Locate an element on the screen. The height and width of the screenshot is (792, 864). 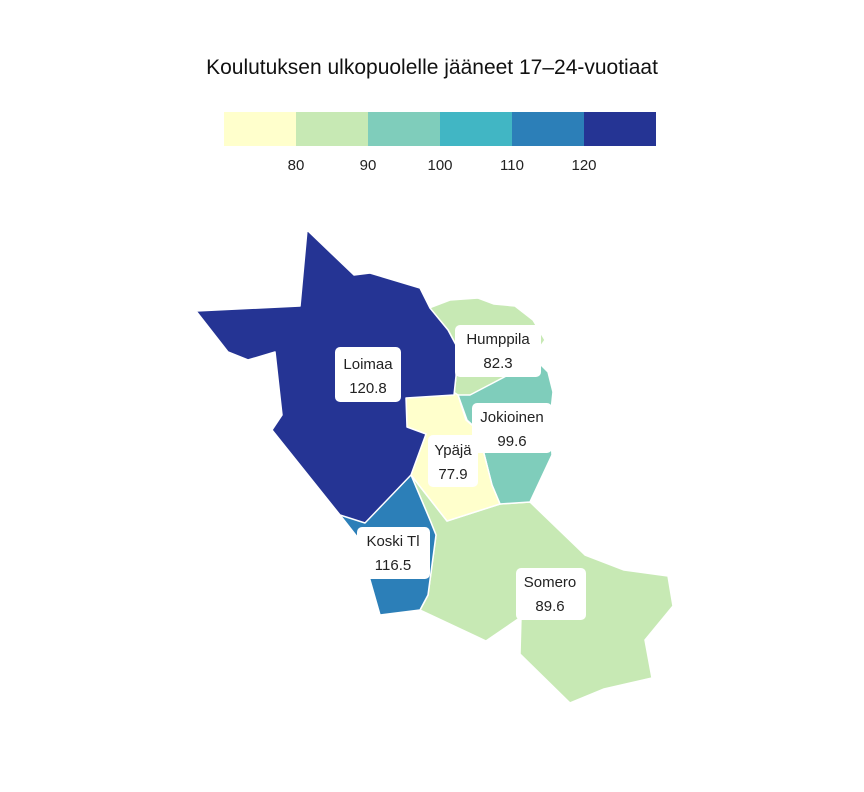
region-name: Jokioinen is located at coordinates (511, 417).